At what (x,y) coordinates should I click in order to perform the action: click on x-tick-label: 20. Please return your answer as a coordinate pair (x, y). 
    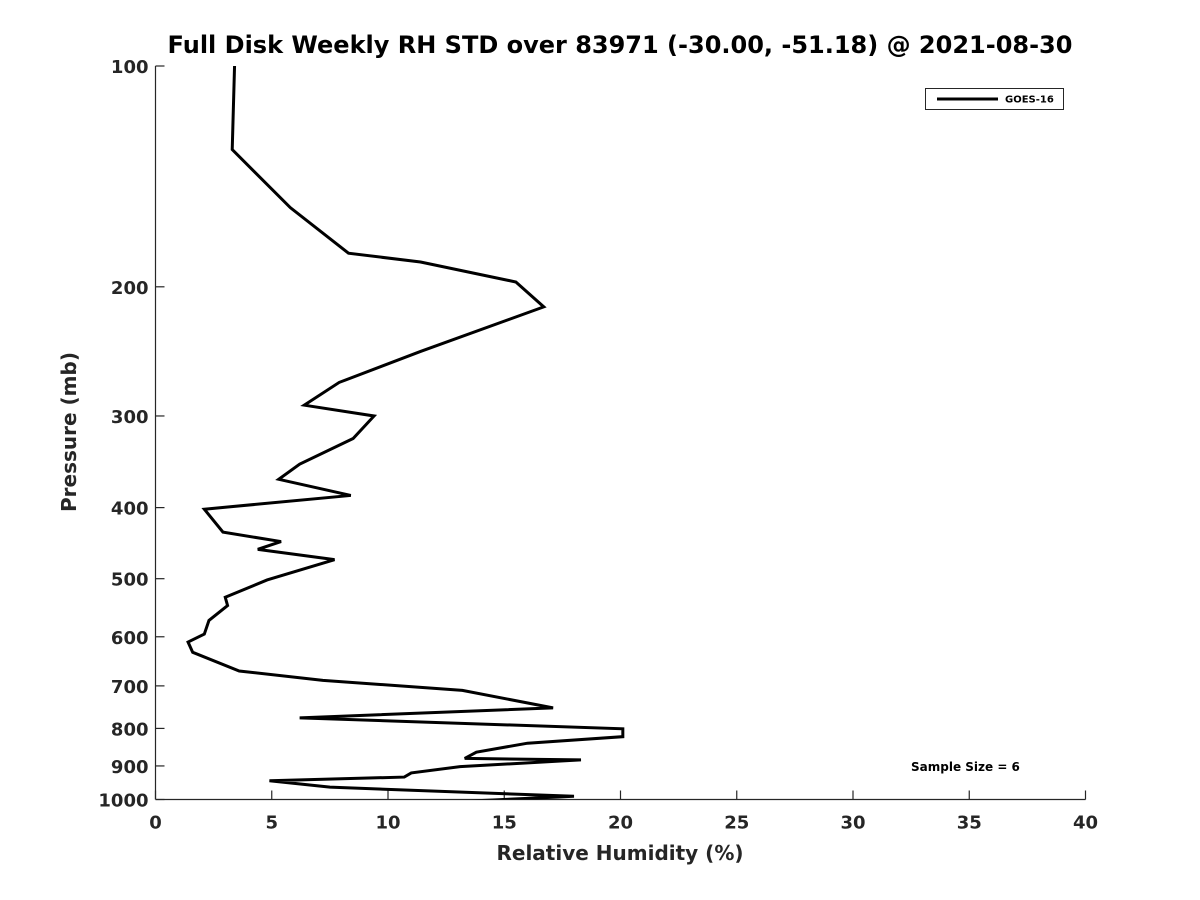
    Looking at the image, I should click on (620, 823).